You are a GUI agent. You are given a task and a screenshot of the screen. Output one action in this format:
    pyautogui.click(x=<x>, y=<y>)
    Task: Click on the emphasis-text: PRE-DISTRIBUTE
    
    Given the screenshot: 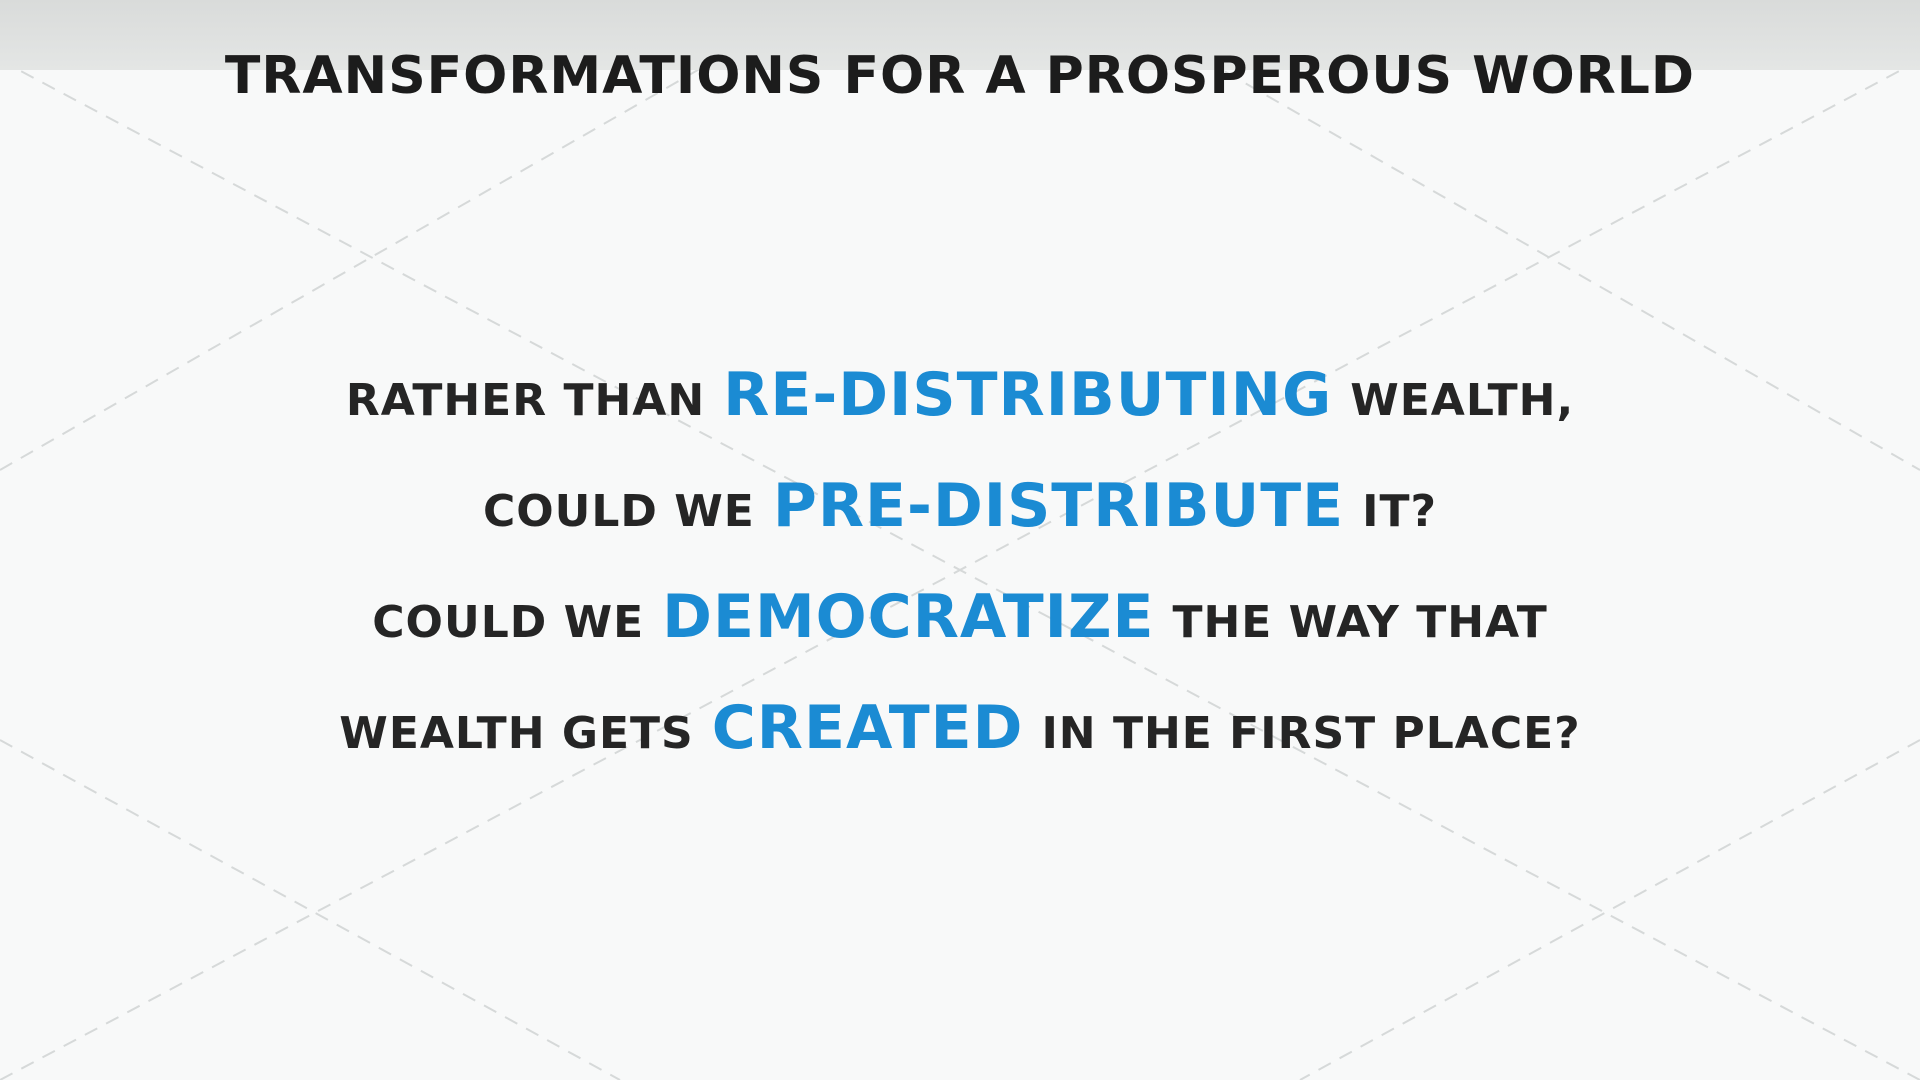 What is the action you would take?
    pyautogui.click(x=1058, y=506)
    